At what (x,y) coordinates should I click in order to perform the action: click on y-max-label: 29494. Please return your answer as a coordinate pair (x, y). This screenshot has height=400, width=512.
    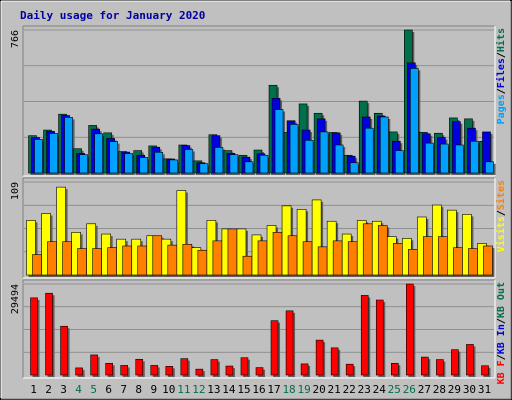
    Looking at the image, I should click on (15, 299).